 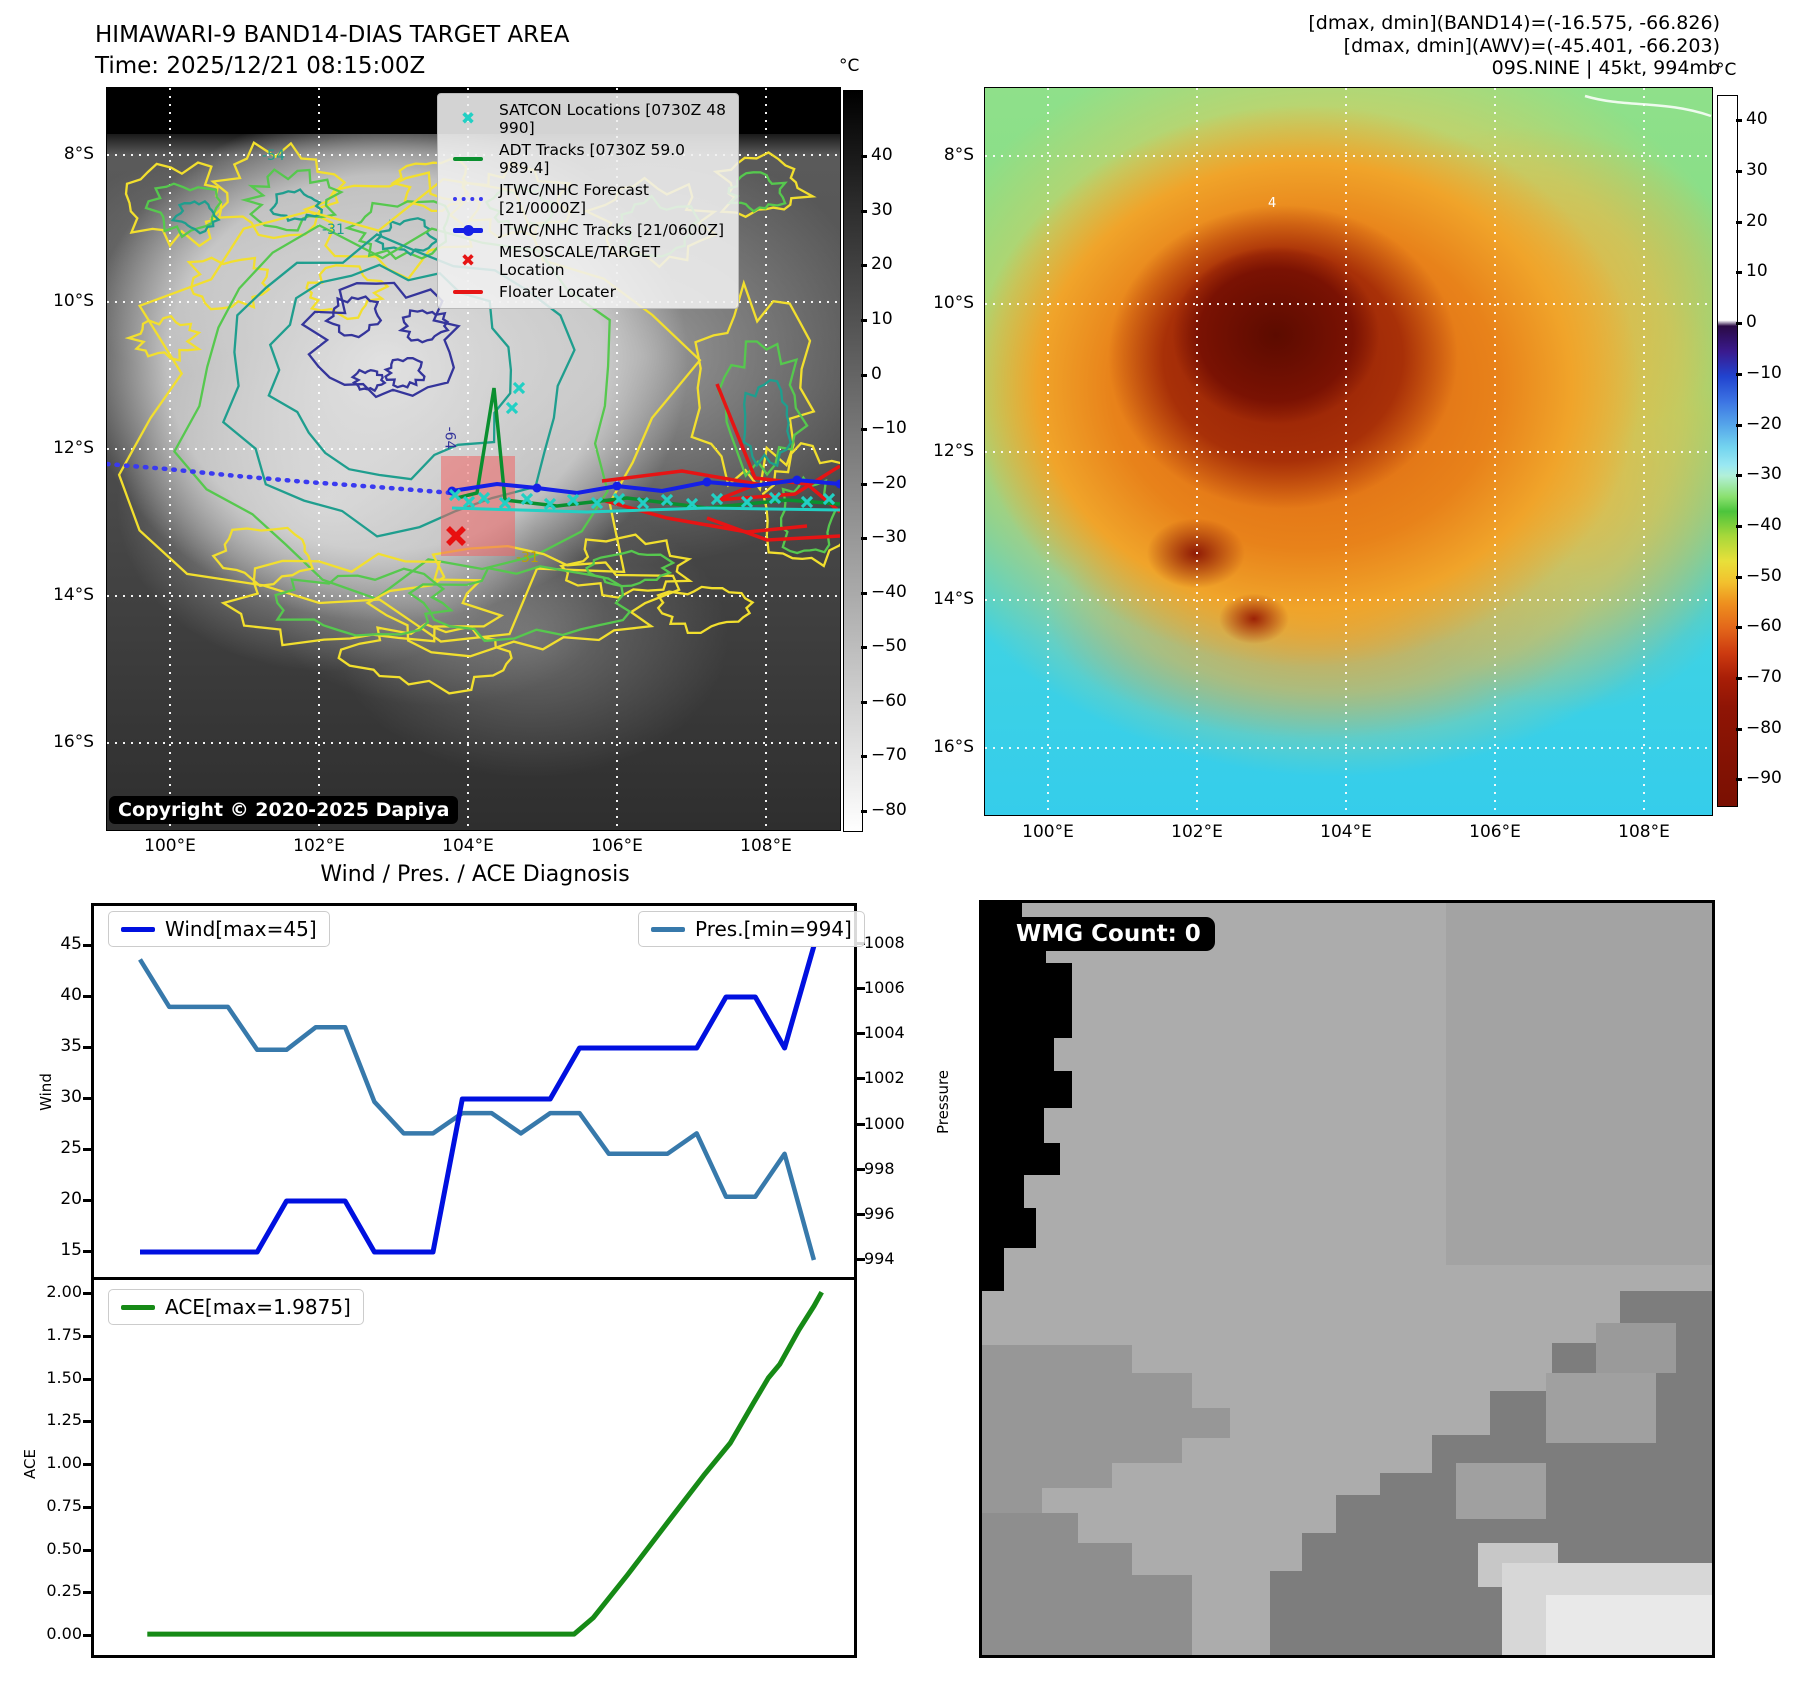 What do you see at coordinates (580, 261) in the screenshot?
I see `legend-item-label: MESOSCALE/TARGET Location` at bounding box center [580, 261].